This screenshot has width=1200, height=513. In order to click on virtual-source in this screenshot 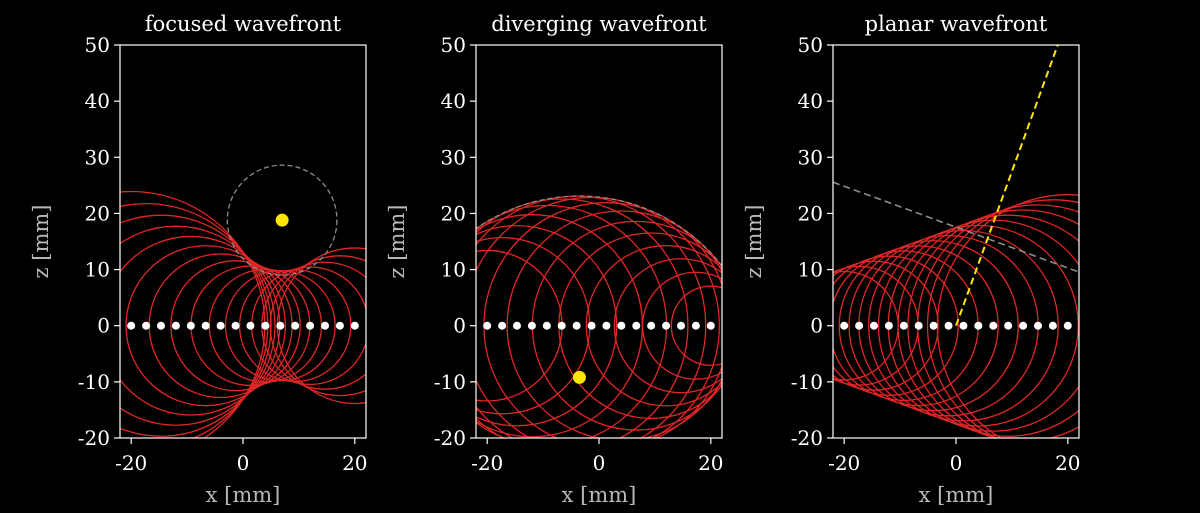, I will do `click(579, 377)`.